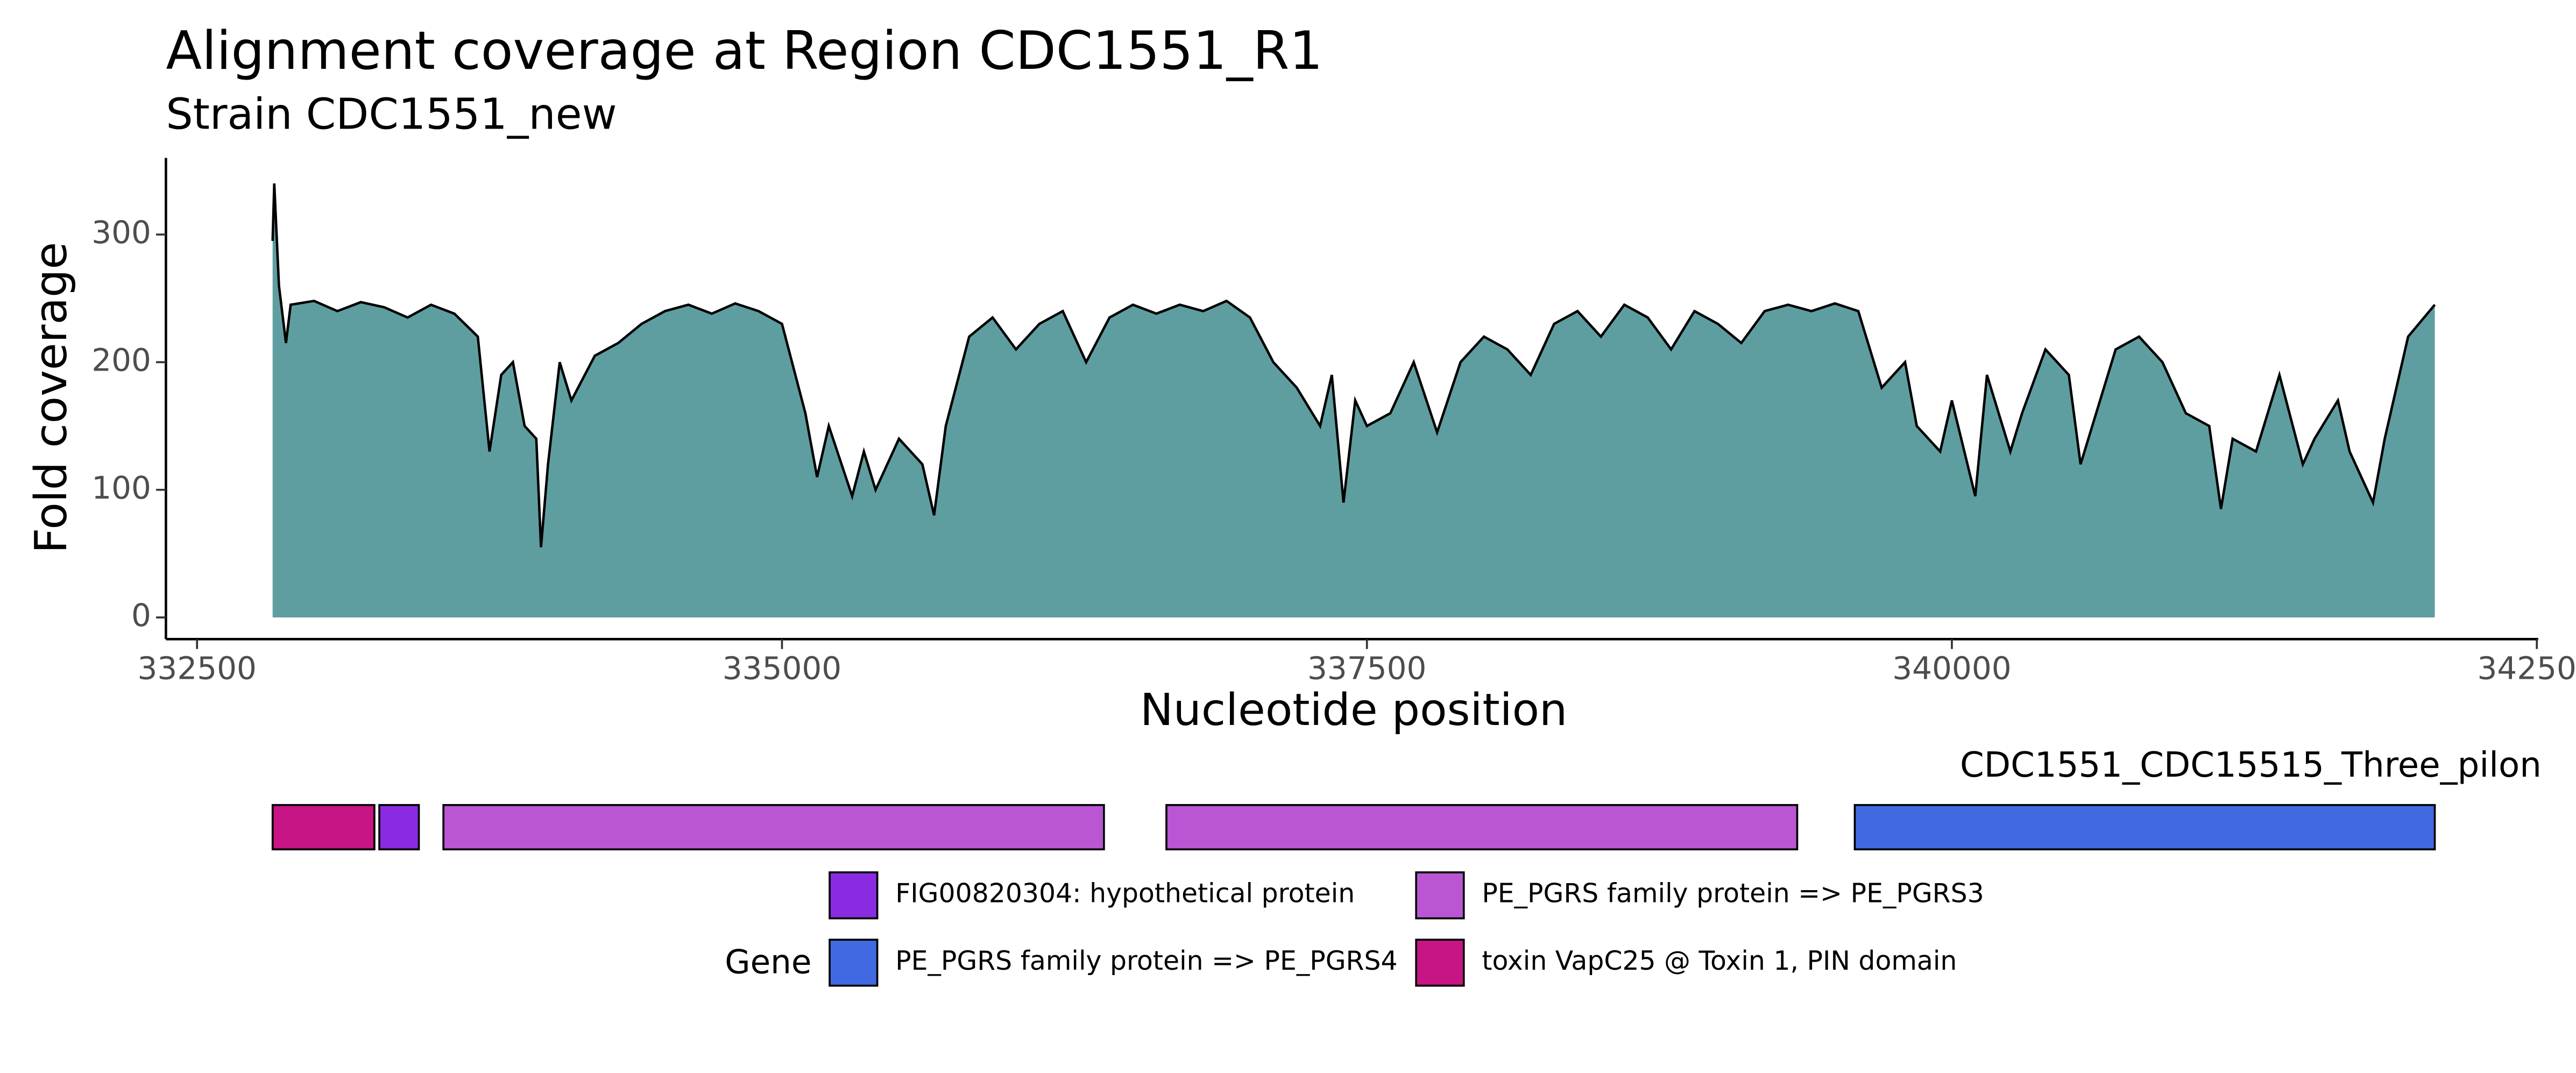 The width and height of the screenshot is (2576, 1073). I want to click on x-axis-title: Nucleotide position, so click(1353, 710).